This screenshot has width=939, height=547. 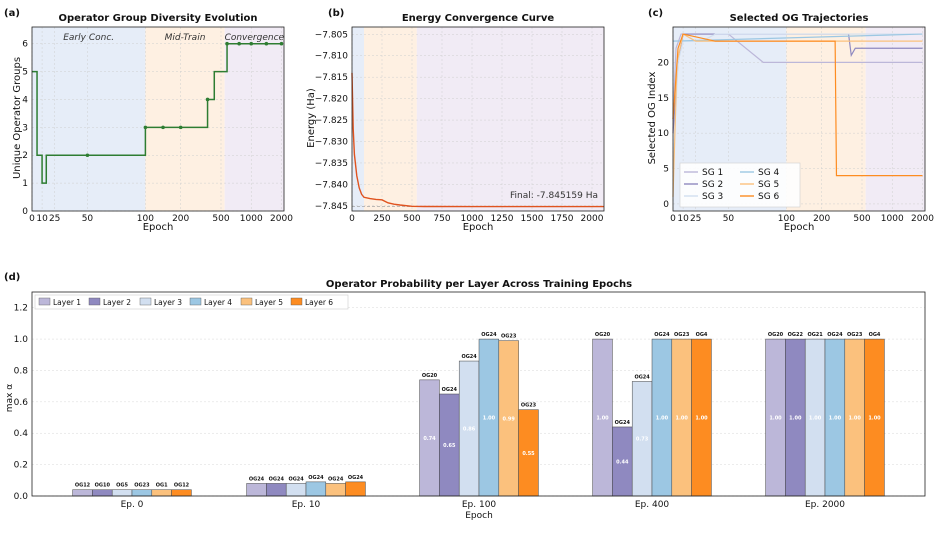 What do you see at coordinates (554, 196) in the screenshot?
I see `panel-b-final-annotation: Final: -7.845159 Ha` at bounding box center [554, 196].